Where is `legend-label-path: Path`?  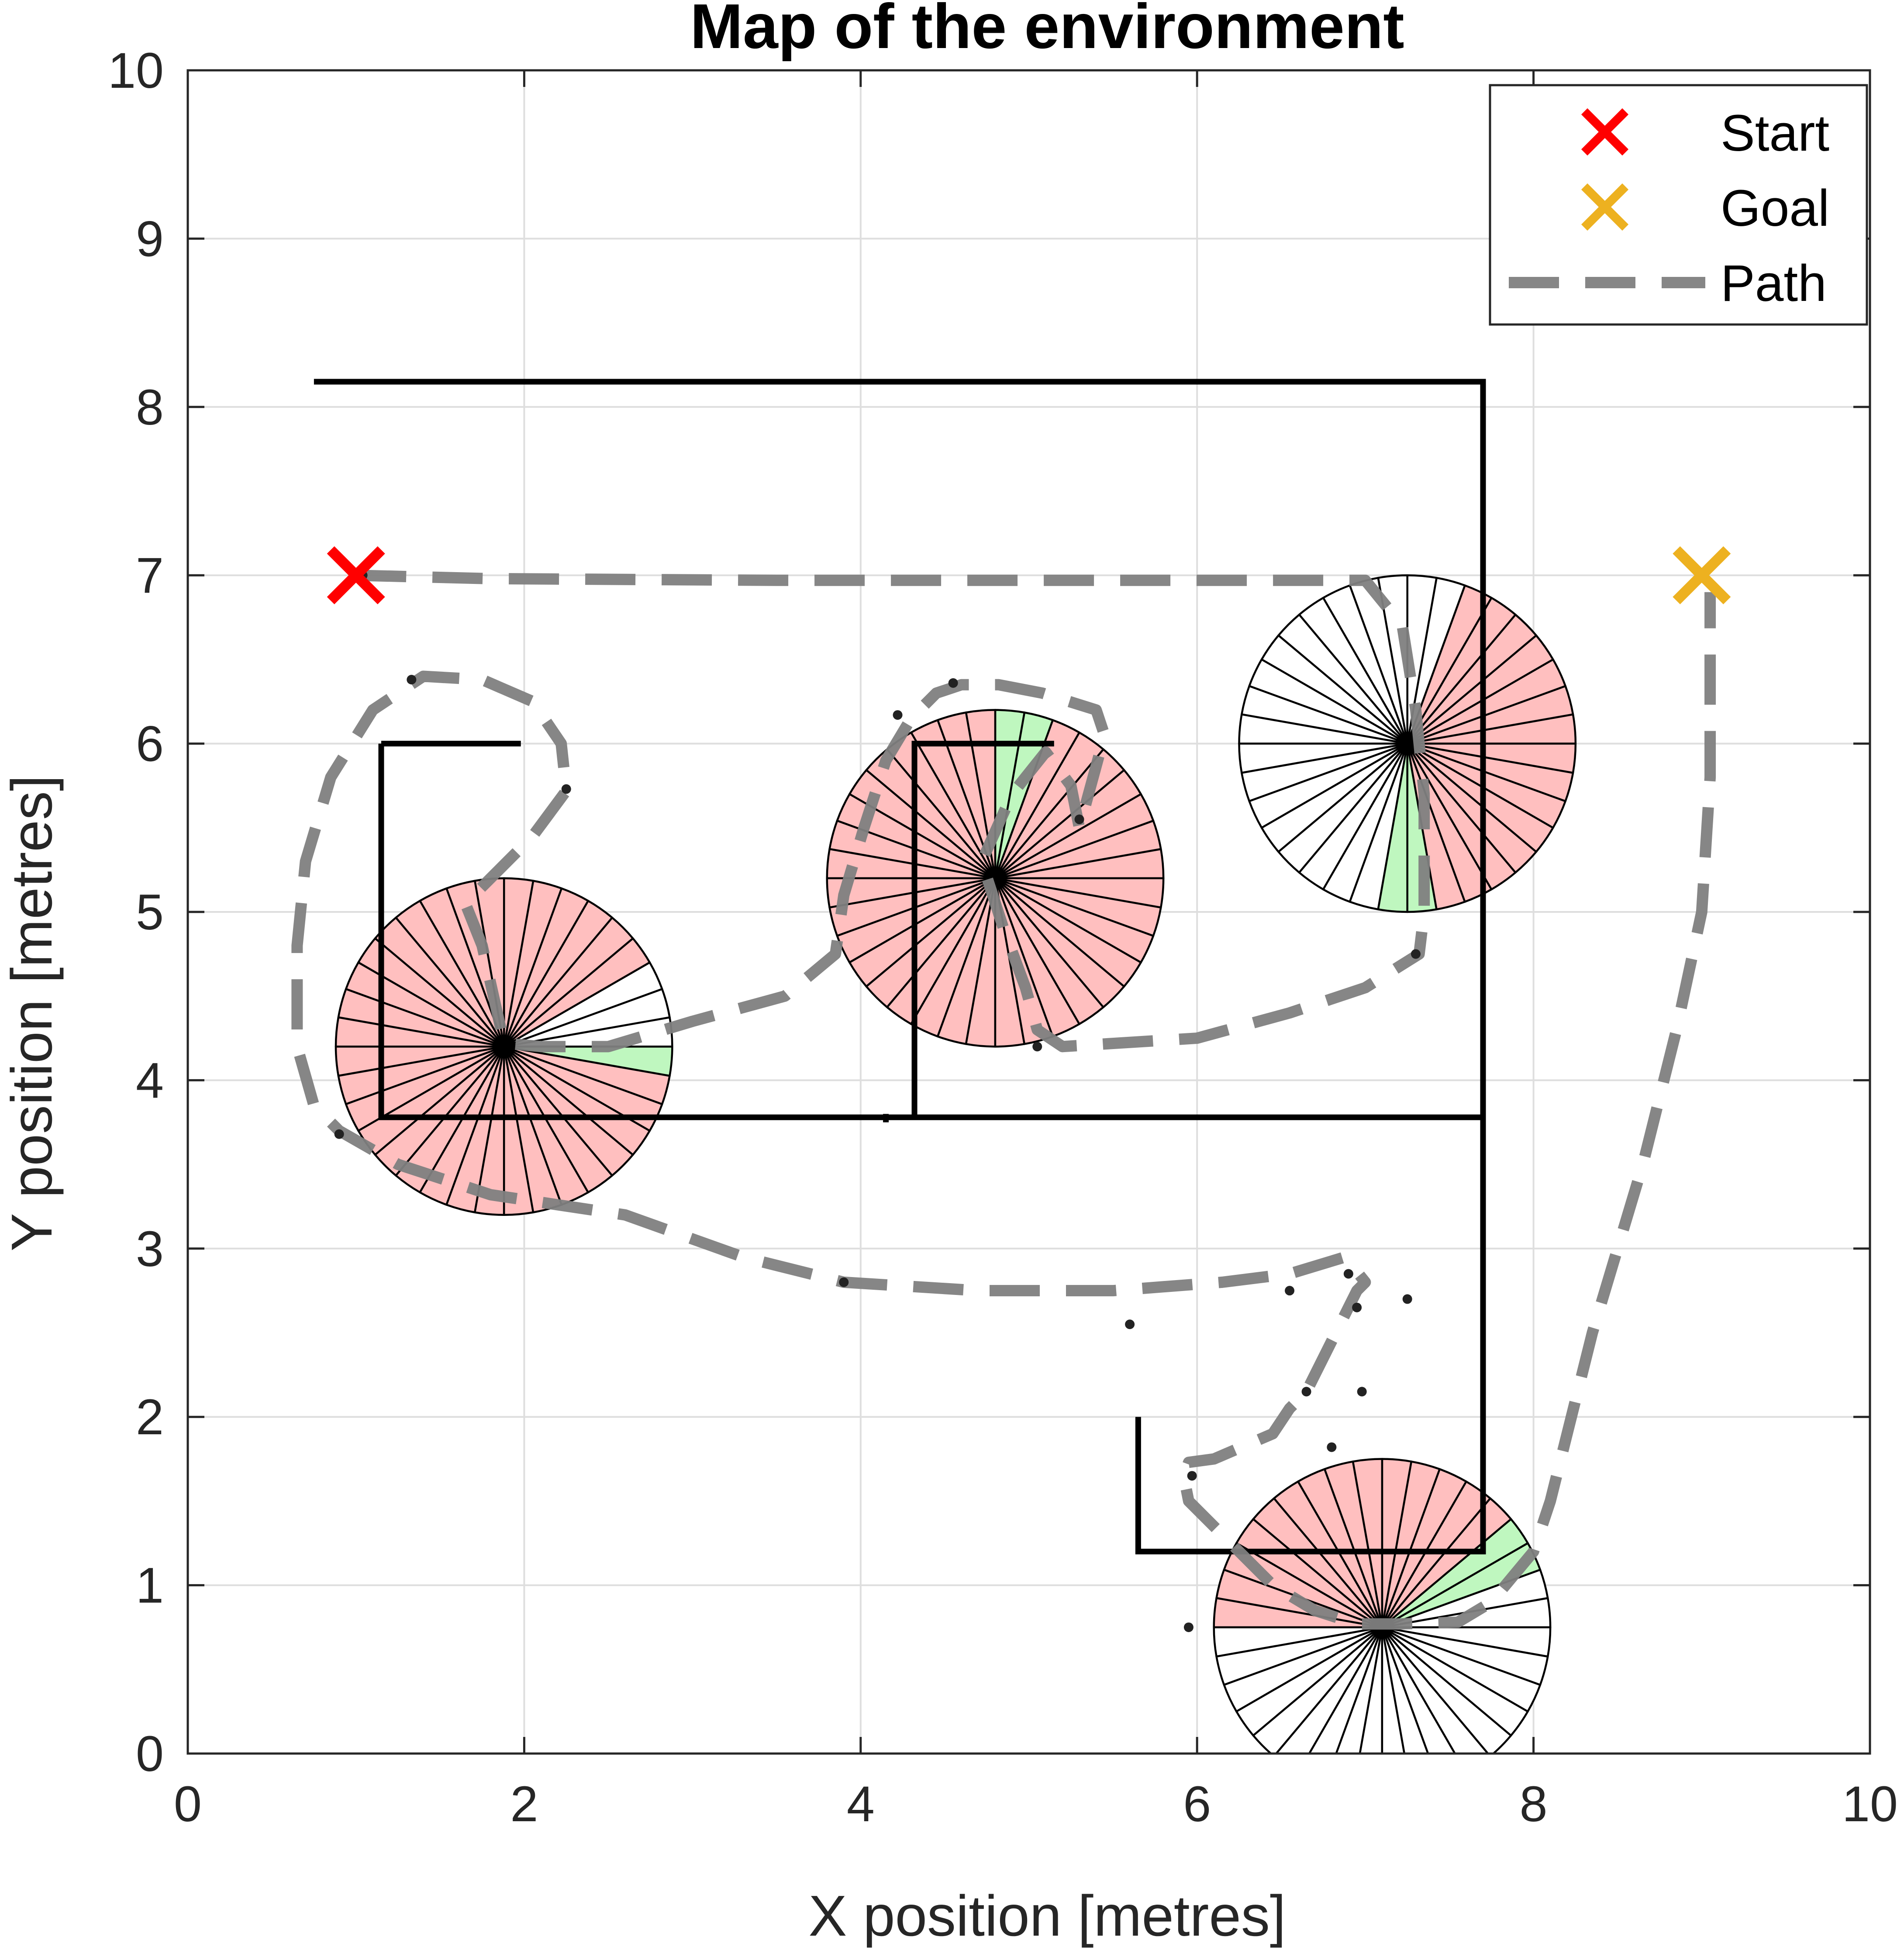
legend-label-path: Path is located at coordinates (1774, 283).